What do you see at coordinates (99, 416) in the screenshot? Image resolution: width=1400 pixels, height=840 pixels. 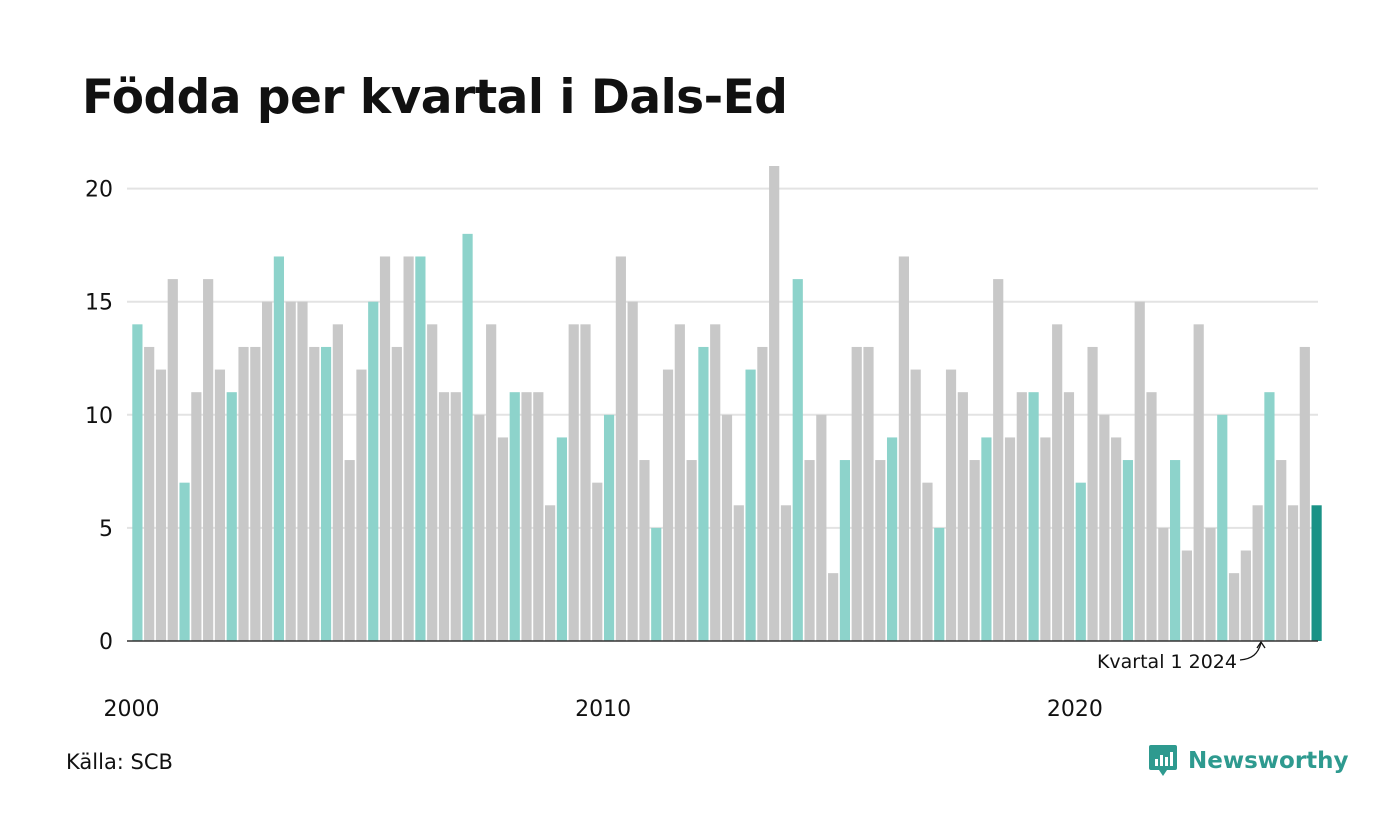 I see `y-axis-ticks: 0 5 10 15 20` at bounding box center [99, 416].